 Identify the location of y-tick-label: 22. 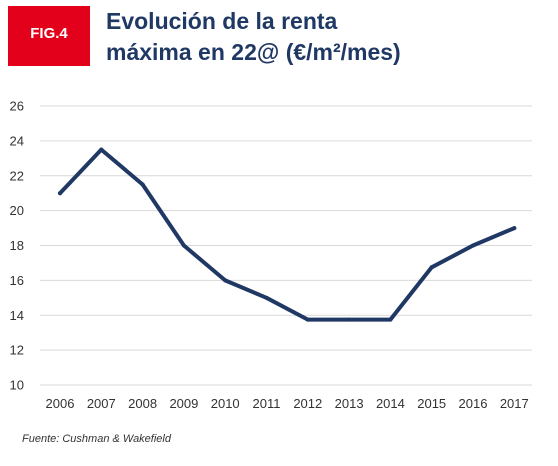
(17, 175).